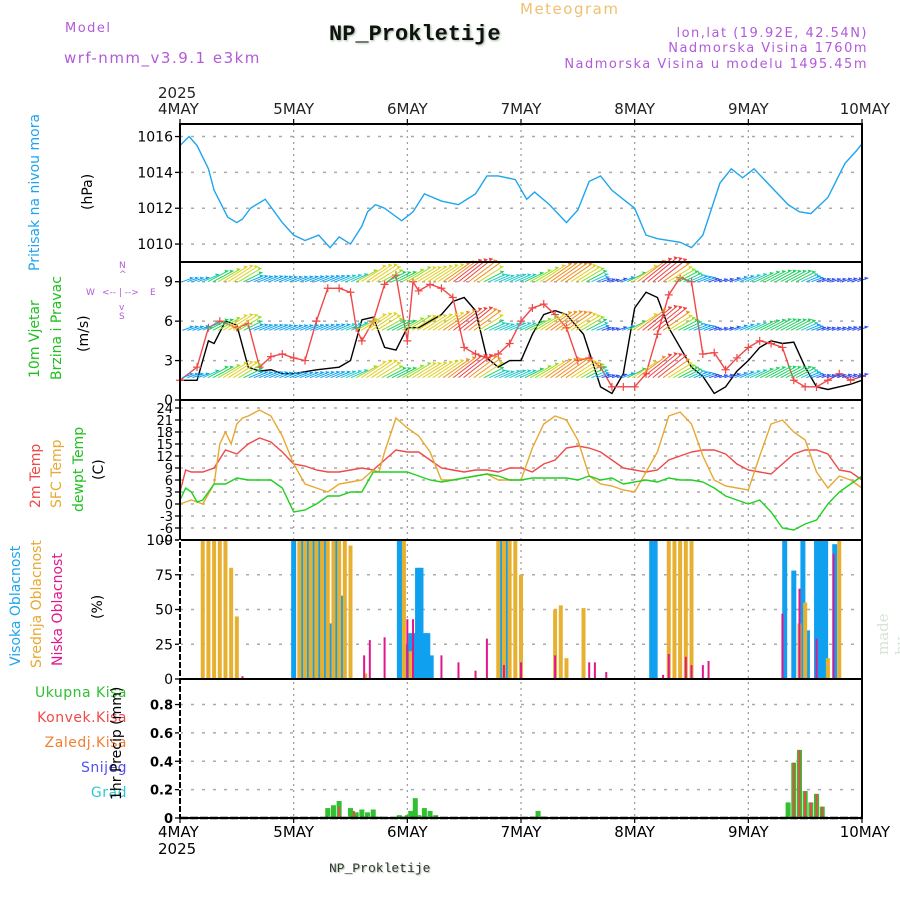 Image resolution: width=900 pixels, height=900 pixels. I want to click on compass-w: W, so click(90, 293).